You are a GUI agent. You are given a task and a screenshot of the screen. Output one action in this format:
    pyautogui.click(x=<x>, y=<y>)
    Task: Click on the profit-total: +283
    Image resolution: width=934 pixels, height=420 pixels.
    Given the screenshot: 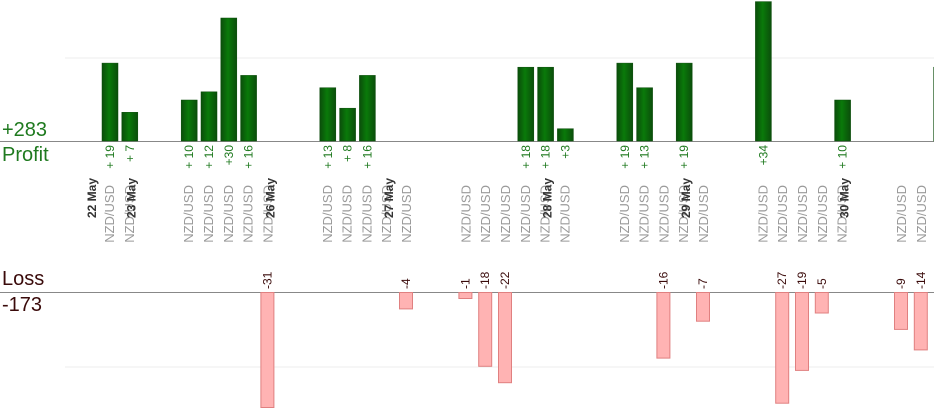 What is the action you would take?
    pyautogui.click(x=25, y=130)
    